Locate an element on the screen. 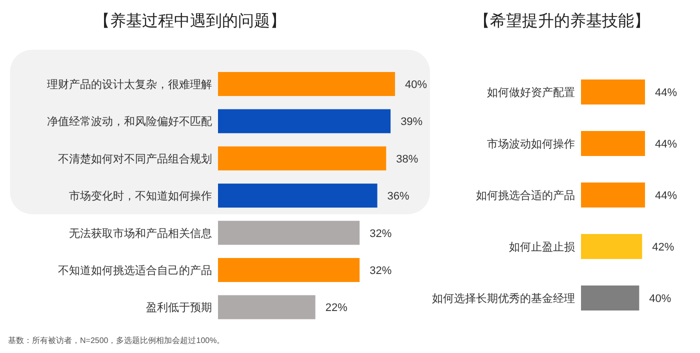 The height and width of the screenshot is (353, 700). data-label: 22% is located at coordinates (336, 308).